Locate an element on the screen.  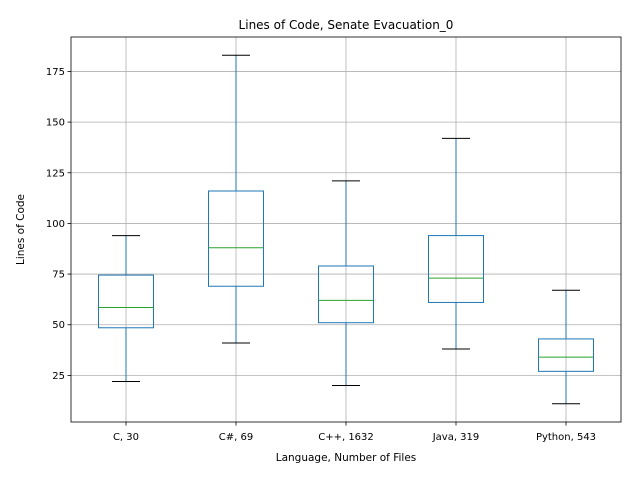
y-tick-label: 50 is located at coordinates (58, 325).